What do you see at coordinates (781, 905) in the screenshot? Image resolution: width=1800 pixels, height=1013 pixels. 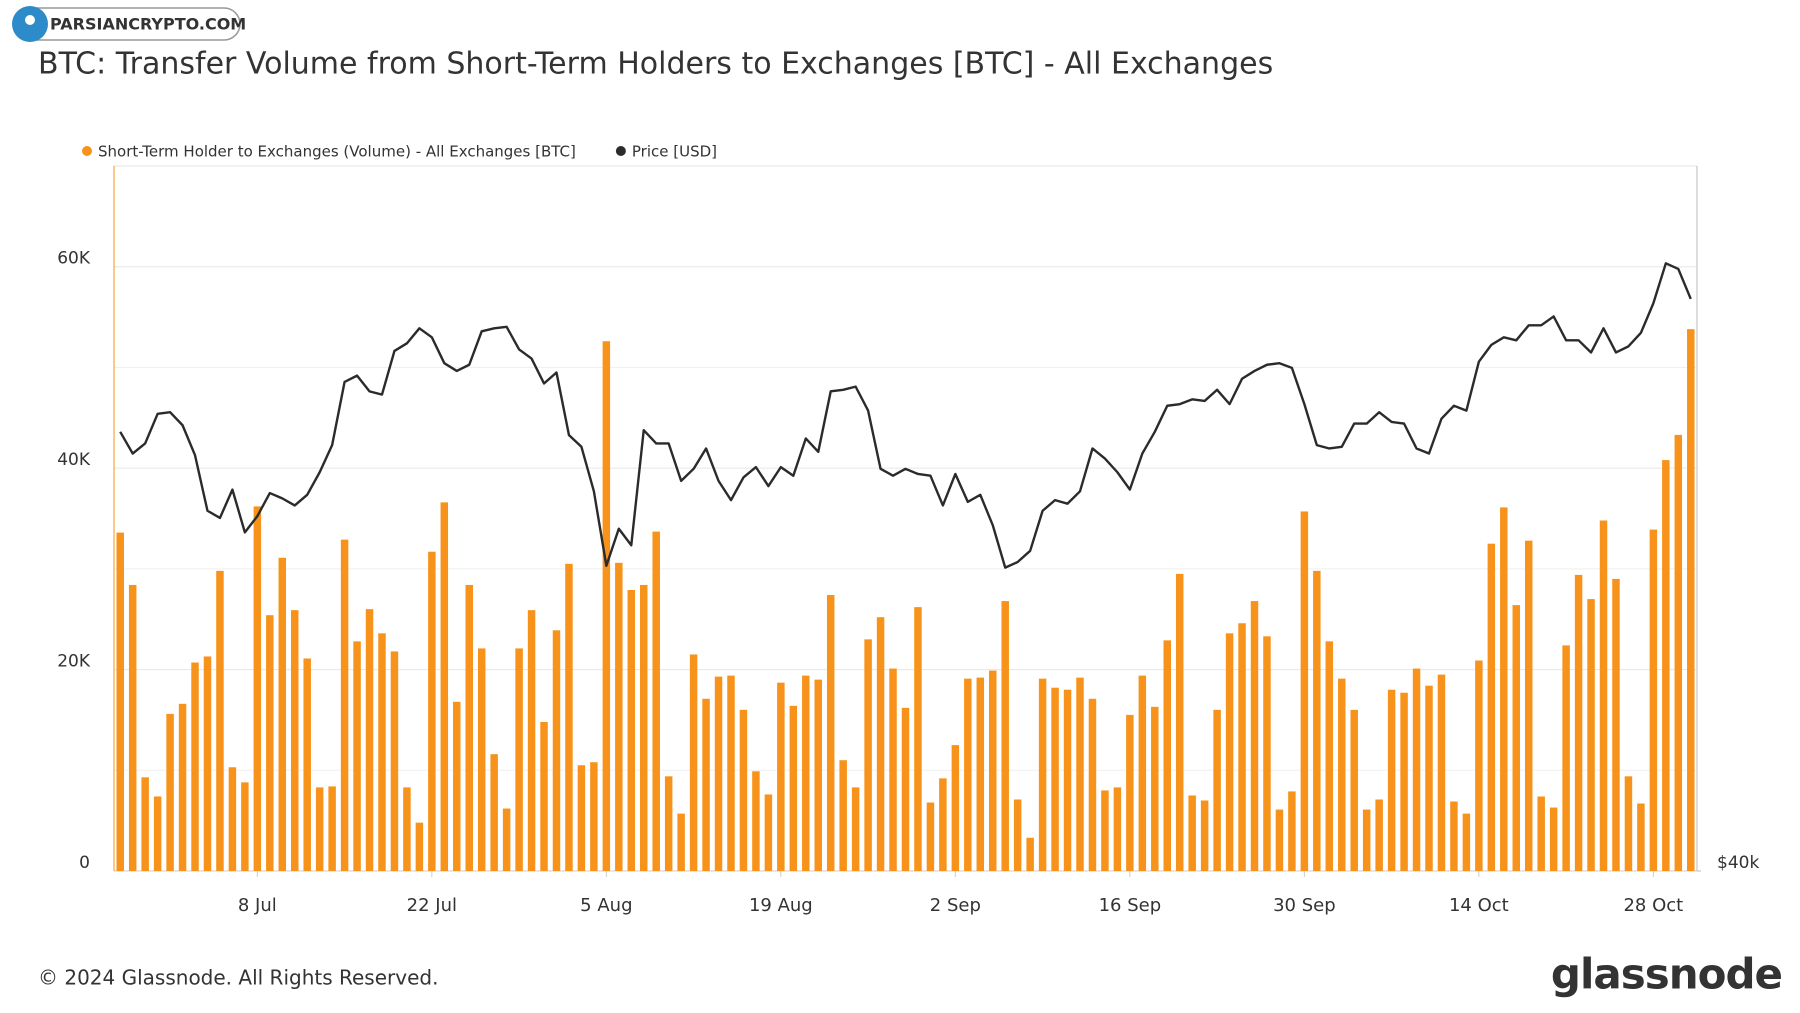 I see `x-tick-label: 19 Aug` at bounding box center [781, 905].